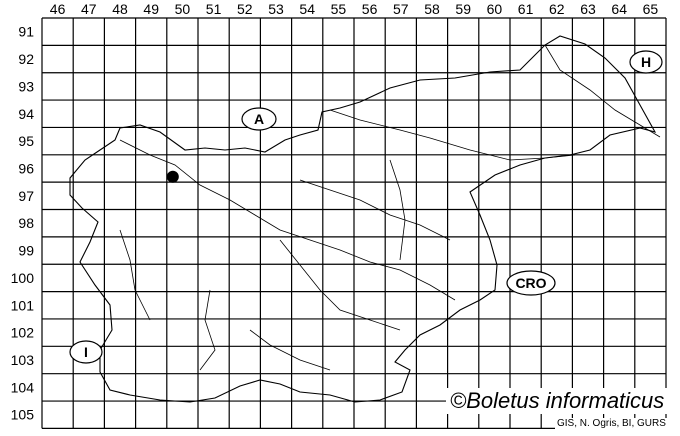 Image resolution: width=680 pixels, height=436 pixels. I want to click on occurrence-dot, so click(172, 176).